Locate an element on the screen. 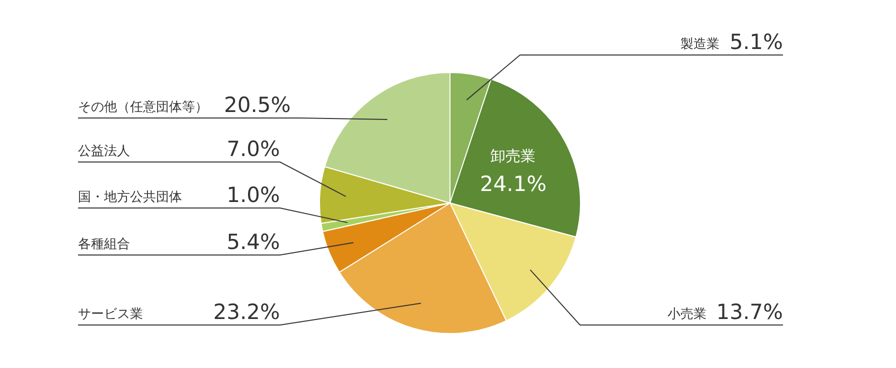  data-label: 5.1% is located at coordinates (756, 42).